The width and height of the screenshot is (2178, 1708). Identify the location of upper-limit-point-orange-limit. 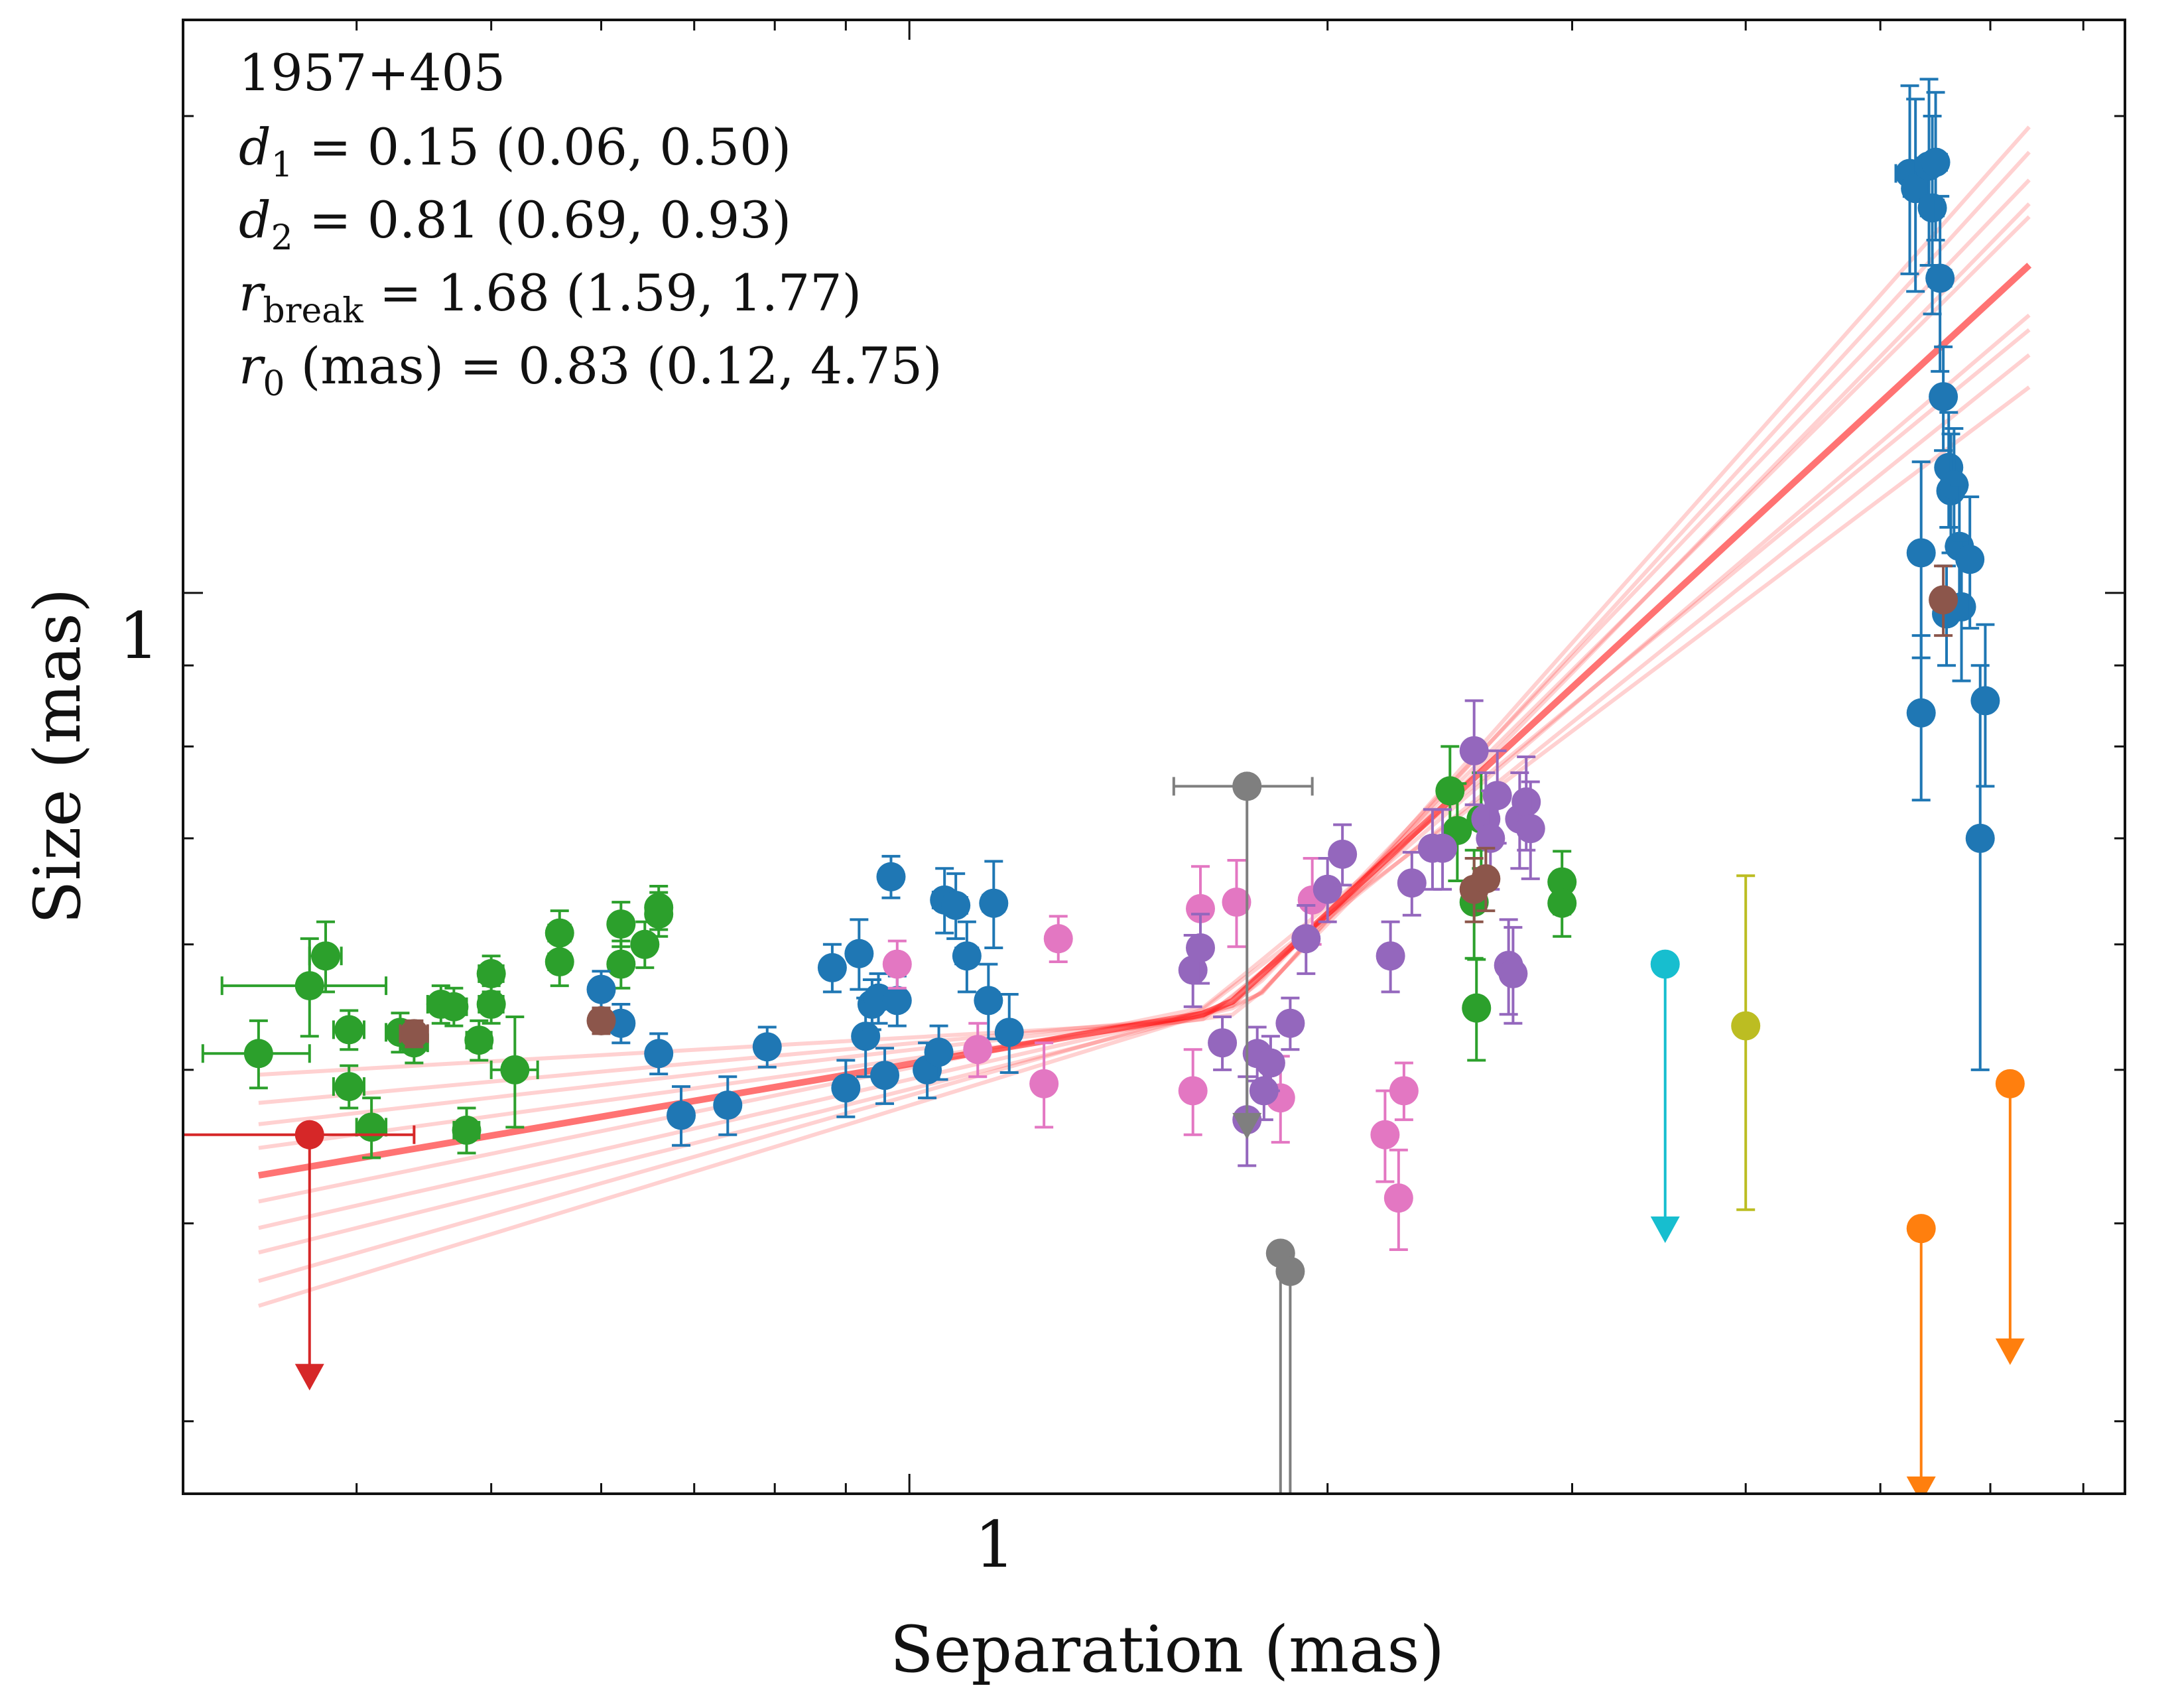
(2010, 1083).